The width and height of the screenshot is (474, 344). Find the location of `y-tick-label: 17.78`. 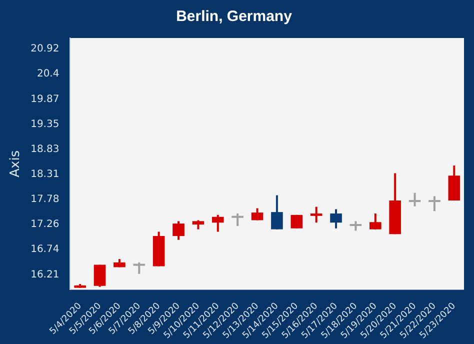

y-tick-label: 17.78 is located at coordinates (45, 200).